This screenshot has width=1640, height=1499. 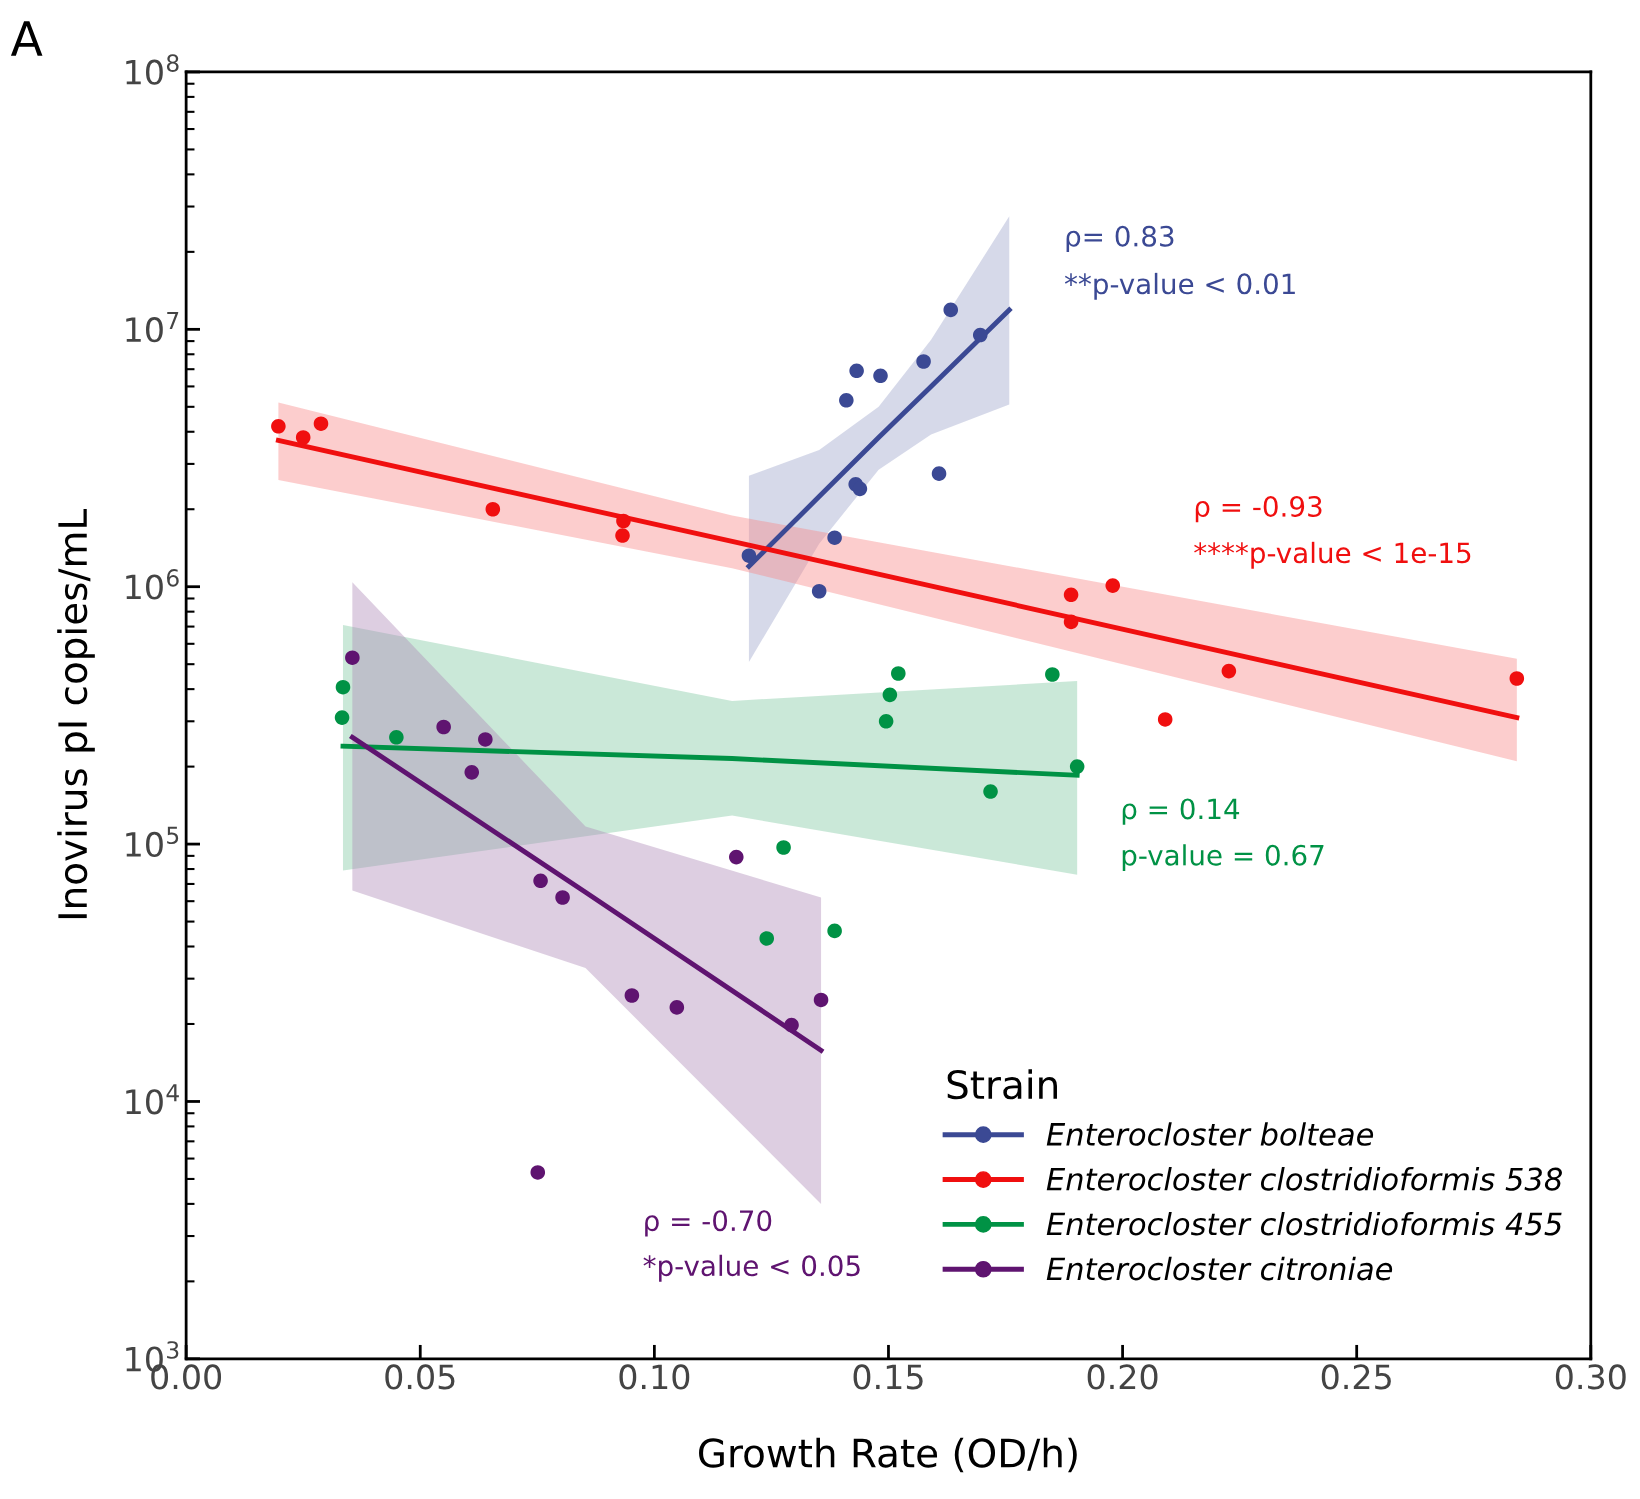 I want to click on legend-label: Enterocloster clostridioformis 538, so click(x=1304, y=1179).